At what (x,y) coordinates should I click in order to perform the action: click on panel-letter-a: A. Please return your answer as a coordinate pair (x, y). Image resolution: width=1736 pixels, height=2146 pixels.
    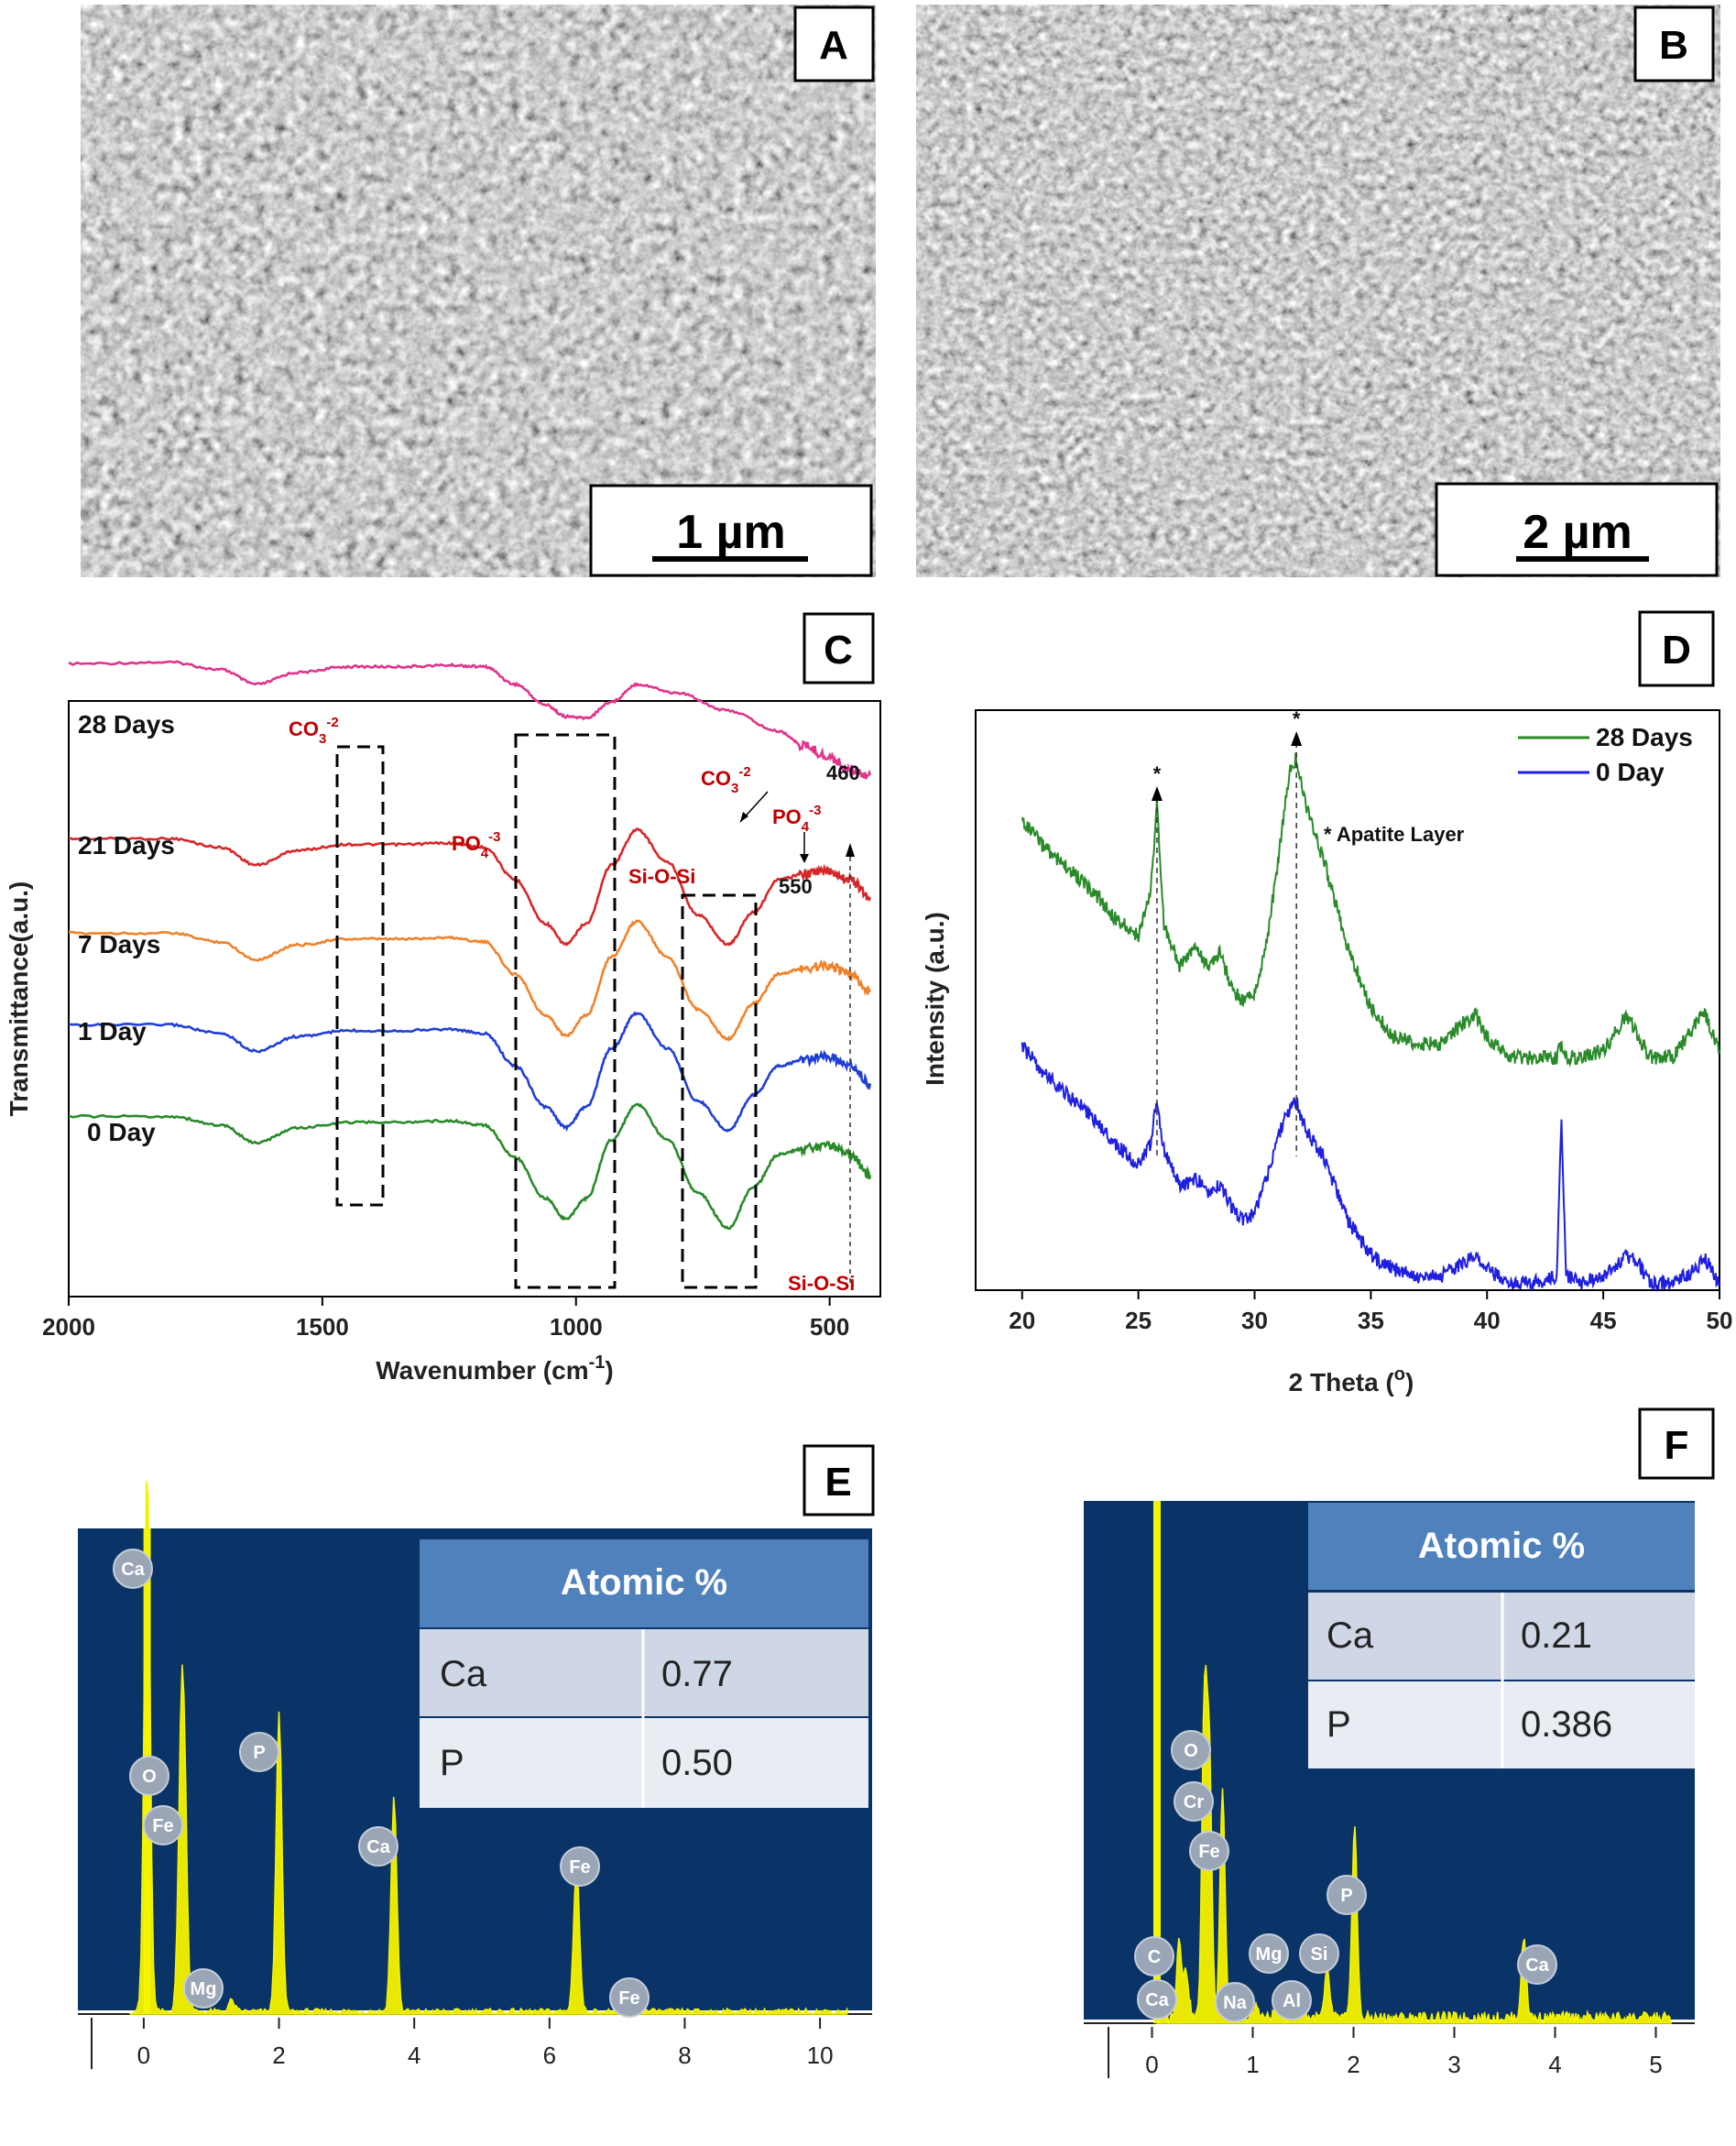
    Looking at the image, I should click on (834, 45).